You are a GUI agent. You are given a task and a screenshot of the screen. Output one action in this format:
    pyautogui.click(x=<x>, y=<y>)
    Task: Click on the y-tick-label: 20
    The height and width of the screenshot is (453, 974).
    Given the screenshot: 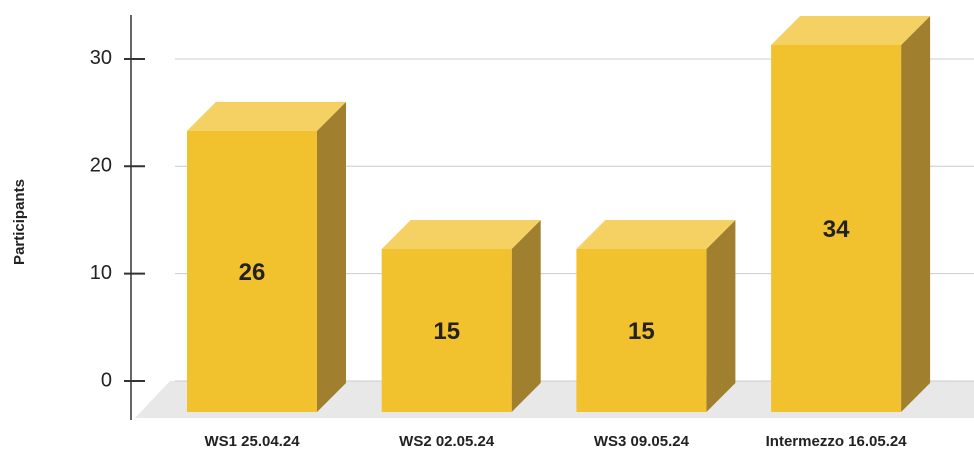 What is the action you would take?
    pyautogui.click(x=101, y=166)
    